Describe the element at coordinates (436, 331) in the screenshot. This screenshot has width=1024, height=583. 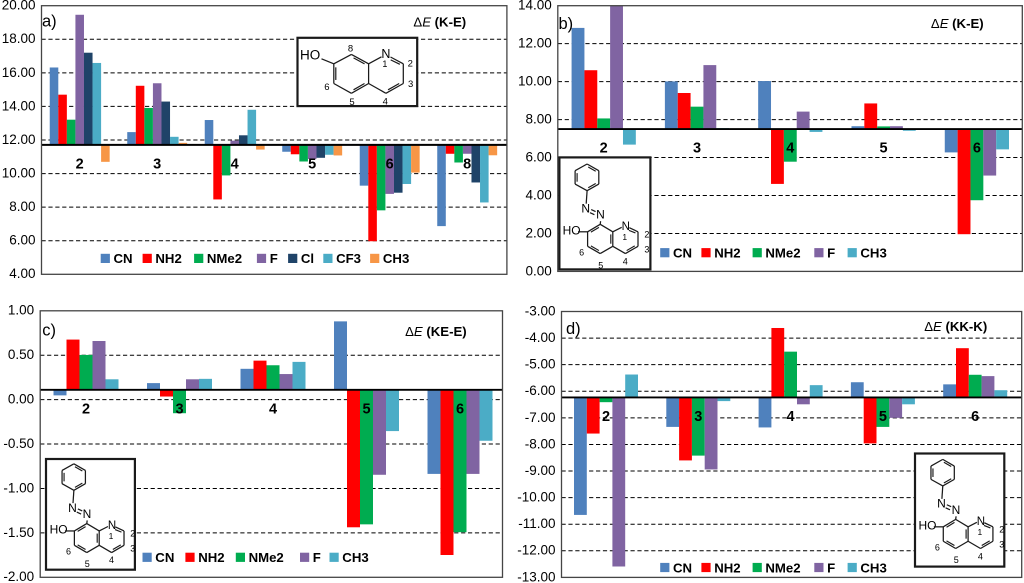
I see `svg-text: ΔE (KE-E)` at that location.